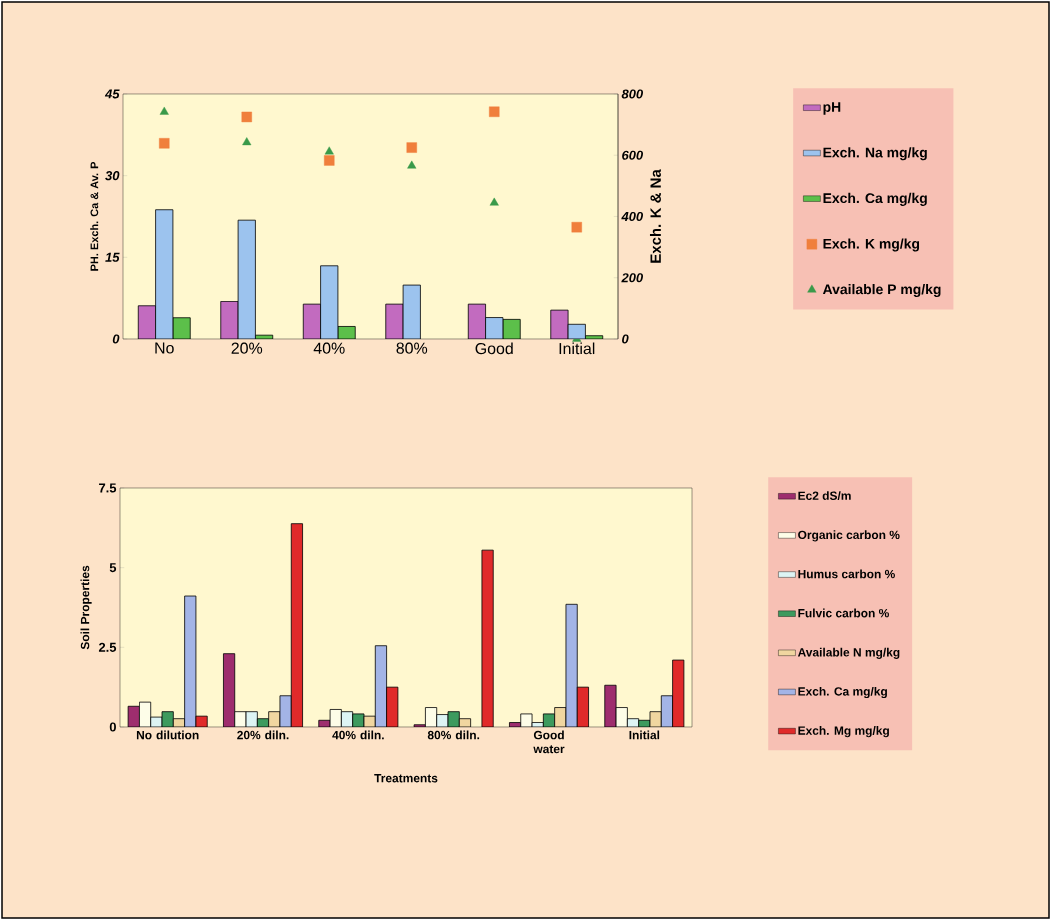  Describe the element at coordinates (108, 488) in the screenshot. I see `y-tick-label: 7.5` at that location.